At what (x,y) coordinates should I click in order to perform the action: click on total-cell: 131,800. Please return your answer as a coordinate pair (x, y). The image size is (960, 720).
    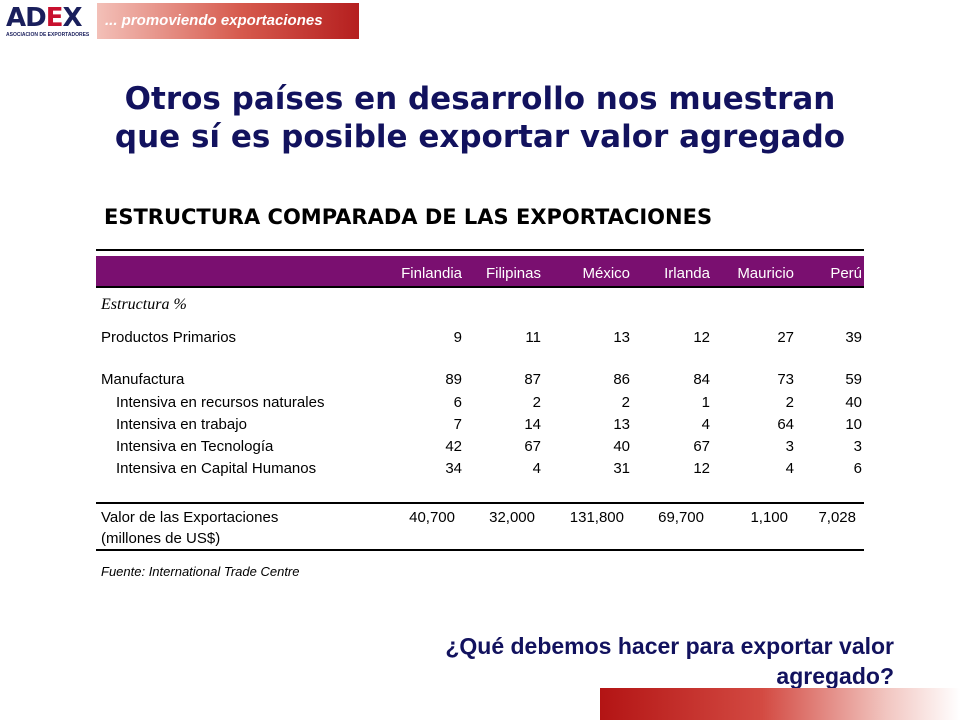
    Looking at the image, I should click on (596, 517).